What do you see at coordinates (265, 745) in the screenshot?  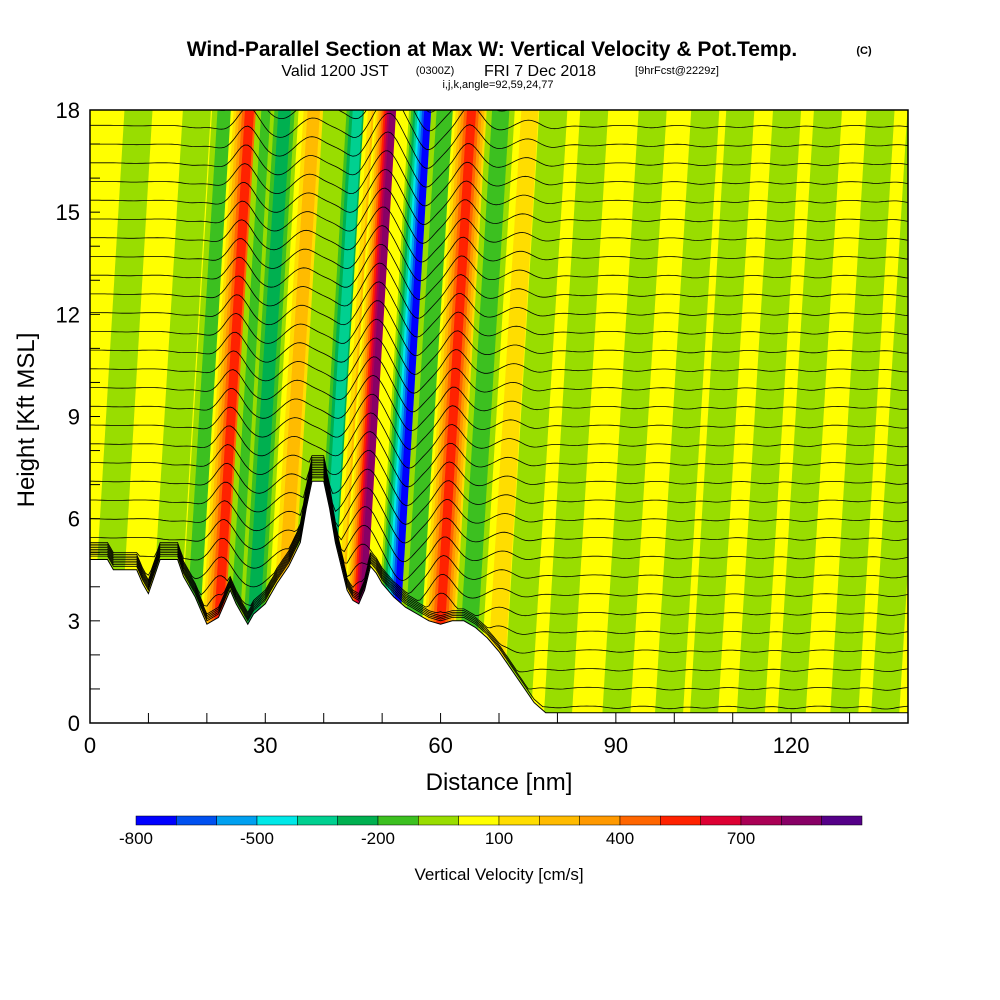 I see `x-tick-label: 30` at bounding box center [265, 745].